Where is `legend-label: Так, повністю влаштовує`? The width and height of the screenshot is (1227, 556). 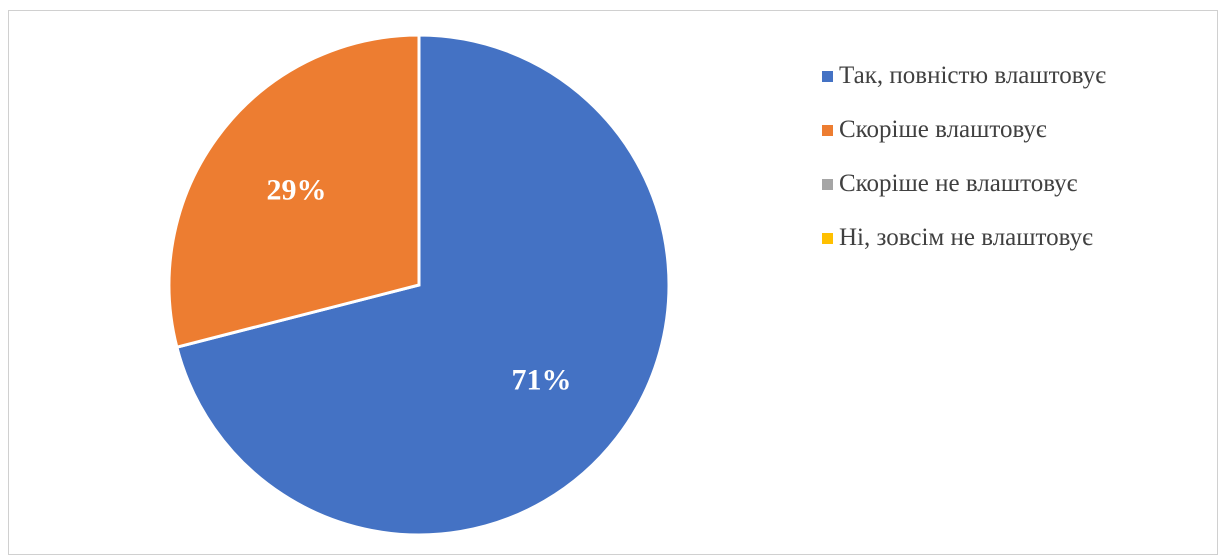
legend-label: Так, повністю влаштовує is located at coordinates (972, 75).